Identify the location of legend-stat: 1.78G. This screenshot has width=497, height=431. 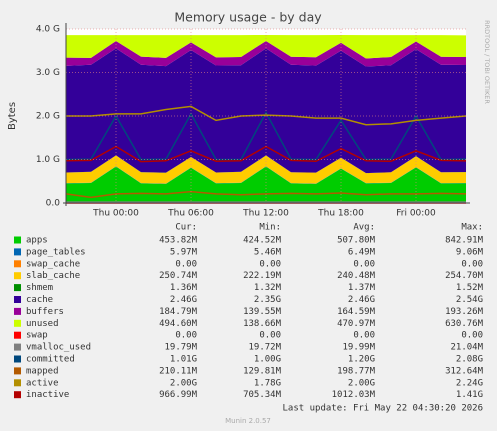
(267, 383).